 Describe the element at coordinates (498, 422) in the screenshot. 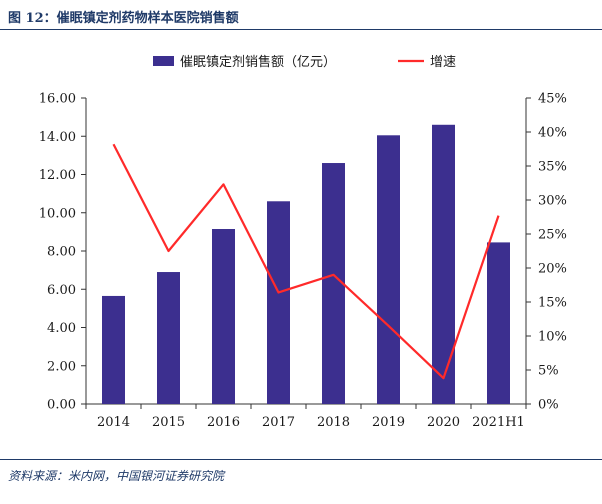

I see `x-tick-label: 2021H1` at that location.